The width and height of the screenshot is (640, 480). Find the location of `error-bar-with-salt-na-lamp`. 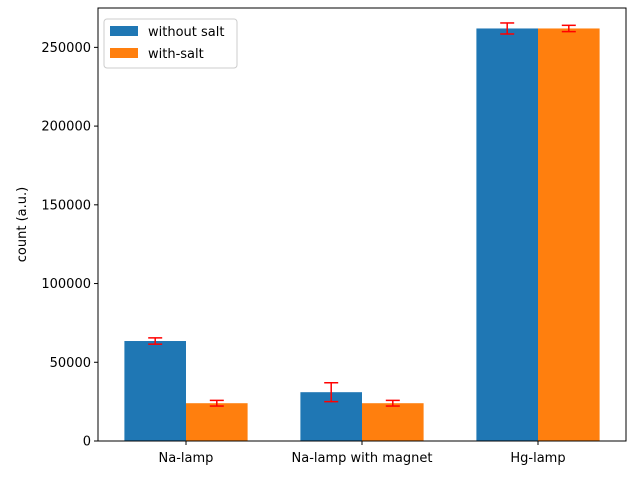

error-bar-with-salt-na-lamp is located at coordinates (216, 403).